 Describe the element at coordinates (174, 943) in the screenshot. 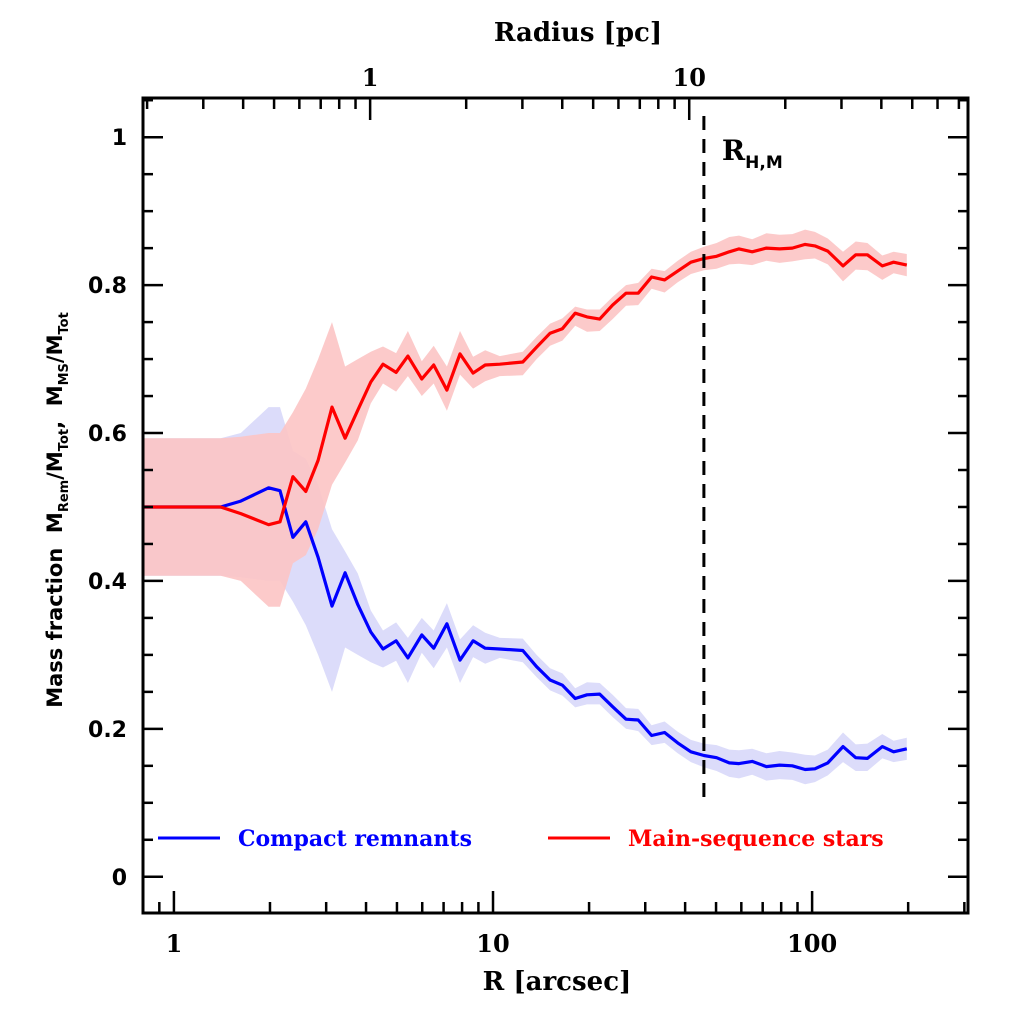

I see `x-tick-label: 1` at that location.